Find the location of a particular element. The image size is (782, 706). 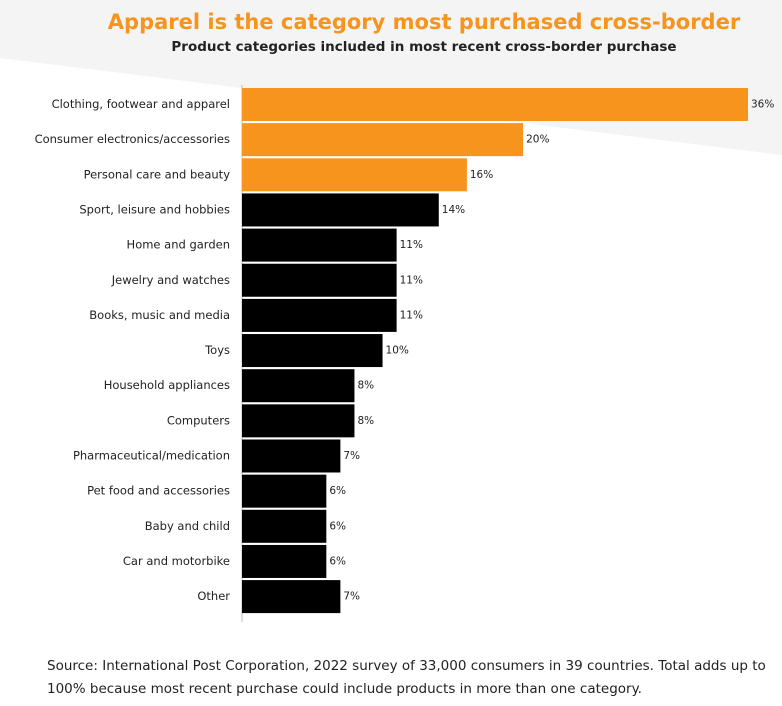

category-label: Computers is located at coordinates (198, 420).